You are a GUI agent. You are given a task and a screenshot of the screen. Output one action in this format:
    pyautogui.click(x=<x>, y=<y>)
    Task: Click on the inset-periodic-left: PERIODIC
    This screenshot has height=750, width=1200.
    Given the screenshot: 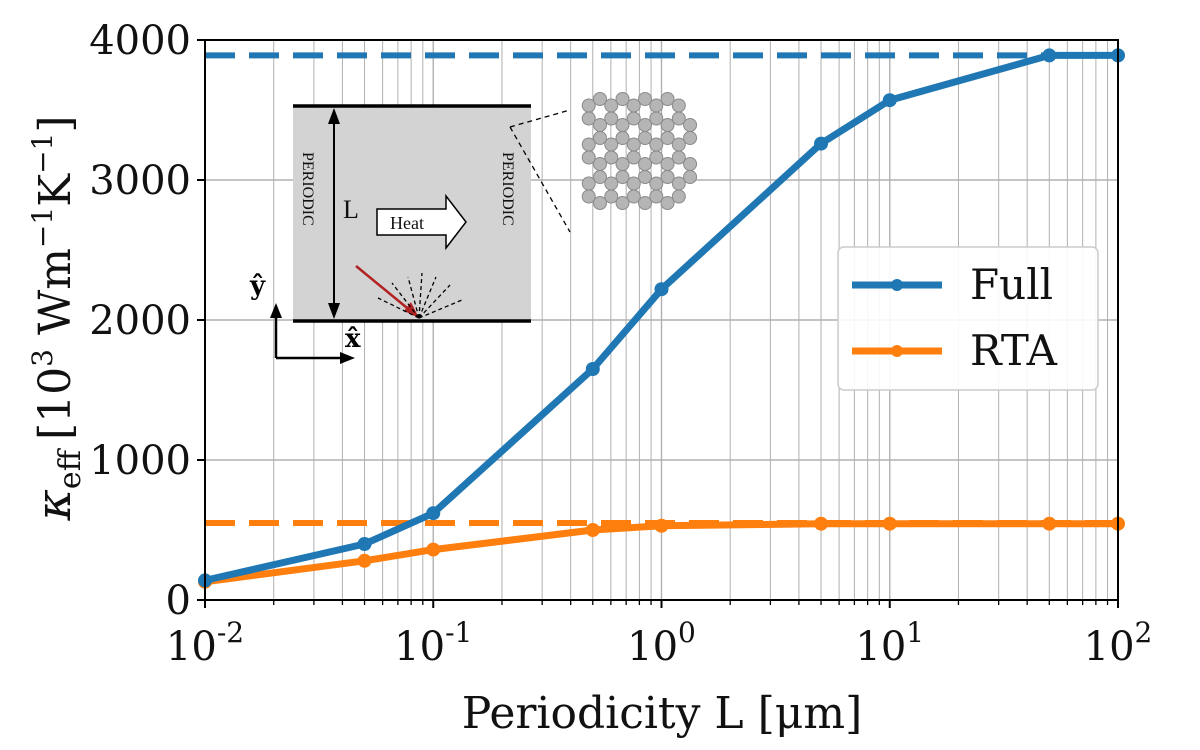 What is the action you would take?
    pyautogui.click(x=307, y=189)
    